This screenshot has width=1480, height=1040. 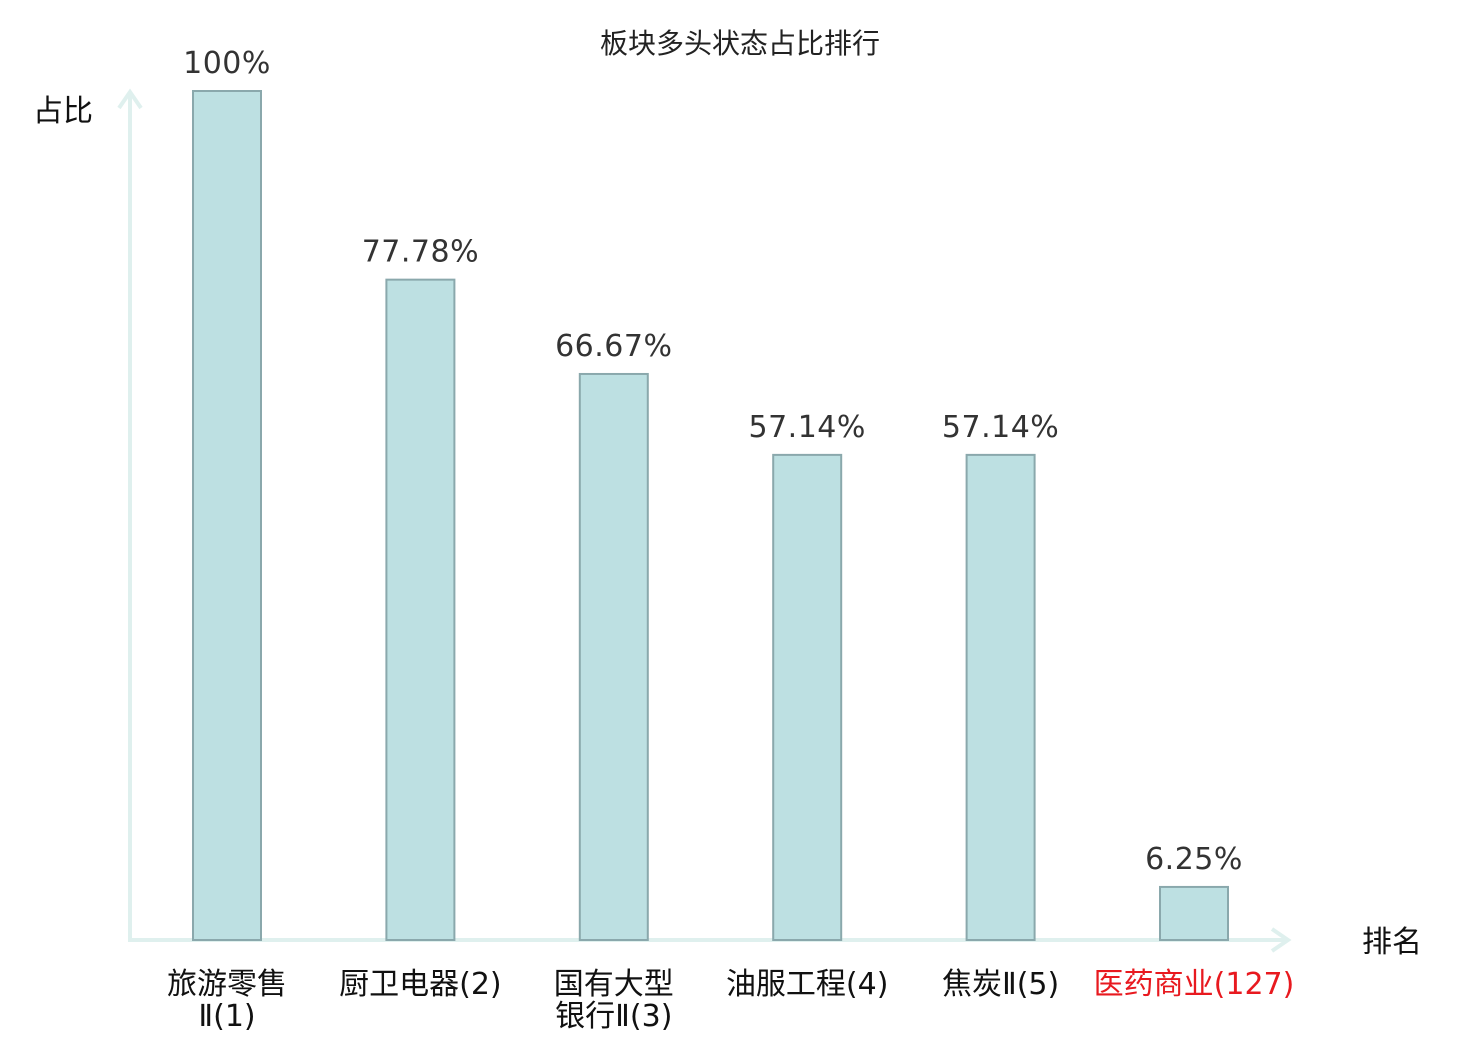 What do you see at coordinates (63, 111) in the screenshot?
I see `y-axis-label: 占比` at bounding box center [63, 111].